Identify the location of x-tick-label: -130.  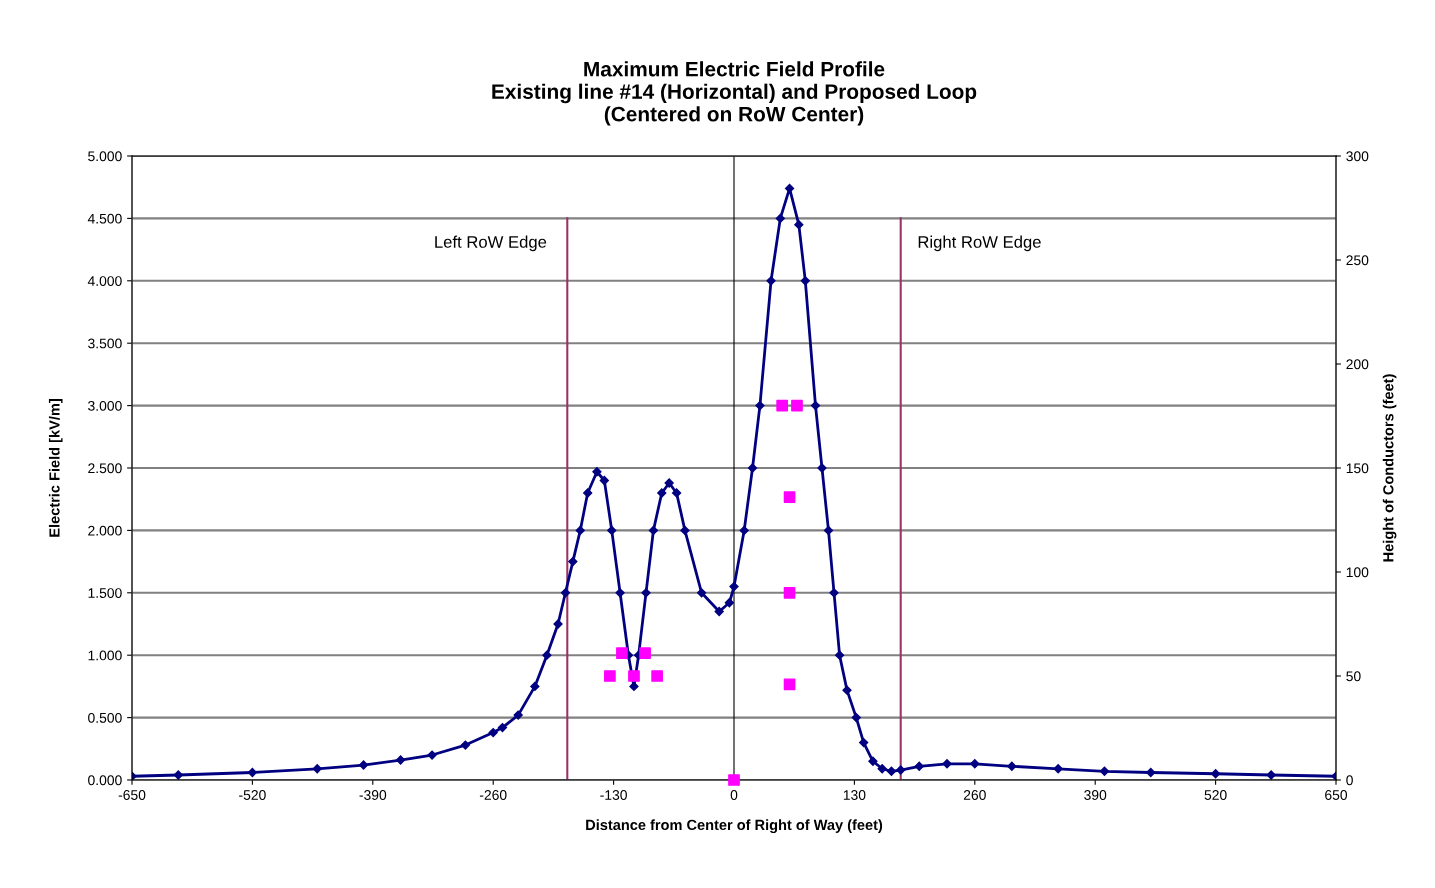
(613, 795).